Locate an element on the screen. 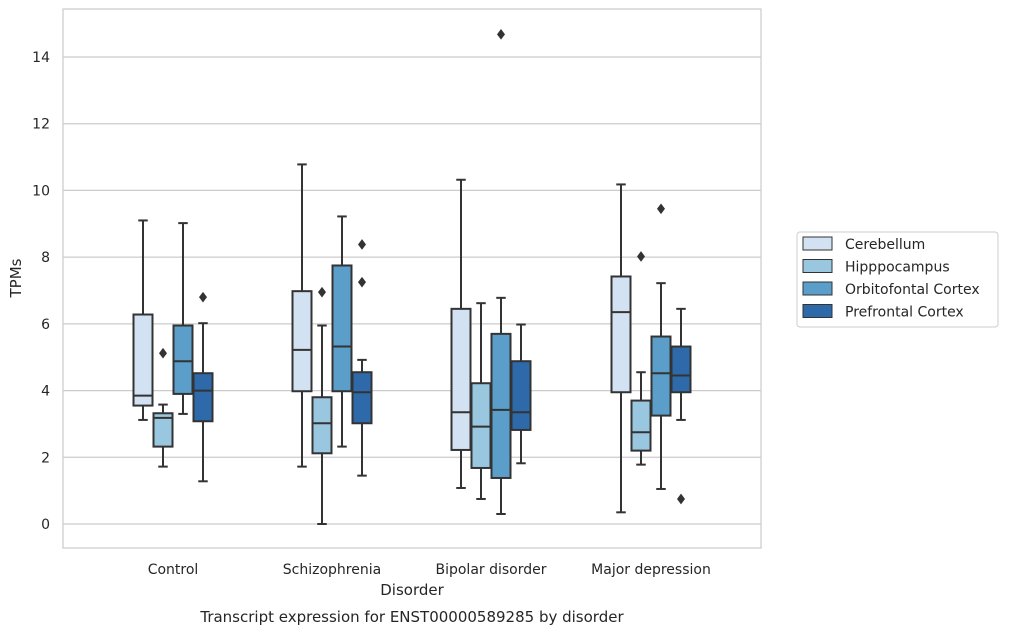  y-tick-label: 6 is located at coordinates (45, 325).